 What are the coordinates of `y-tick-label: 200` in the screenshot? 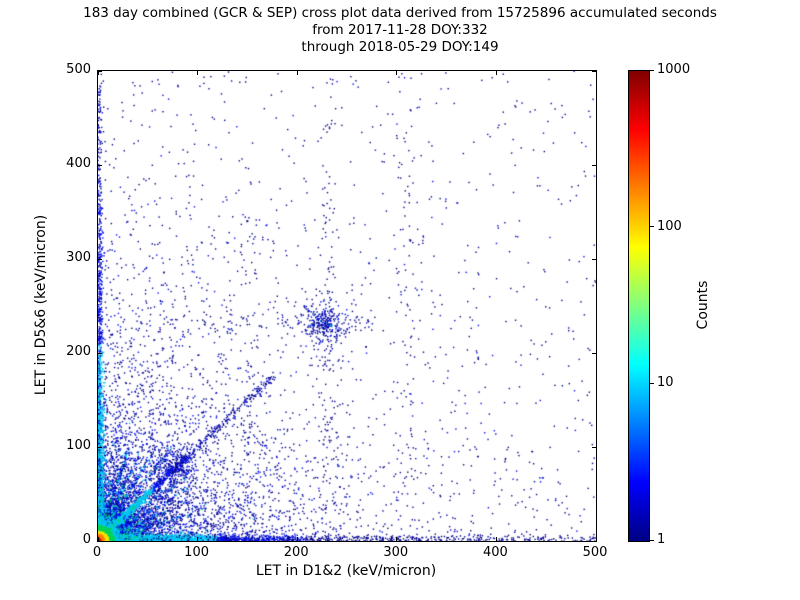 It's located at (78, 351).